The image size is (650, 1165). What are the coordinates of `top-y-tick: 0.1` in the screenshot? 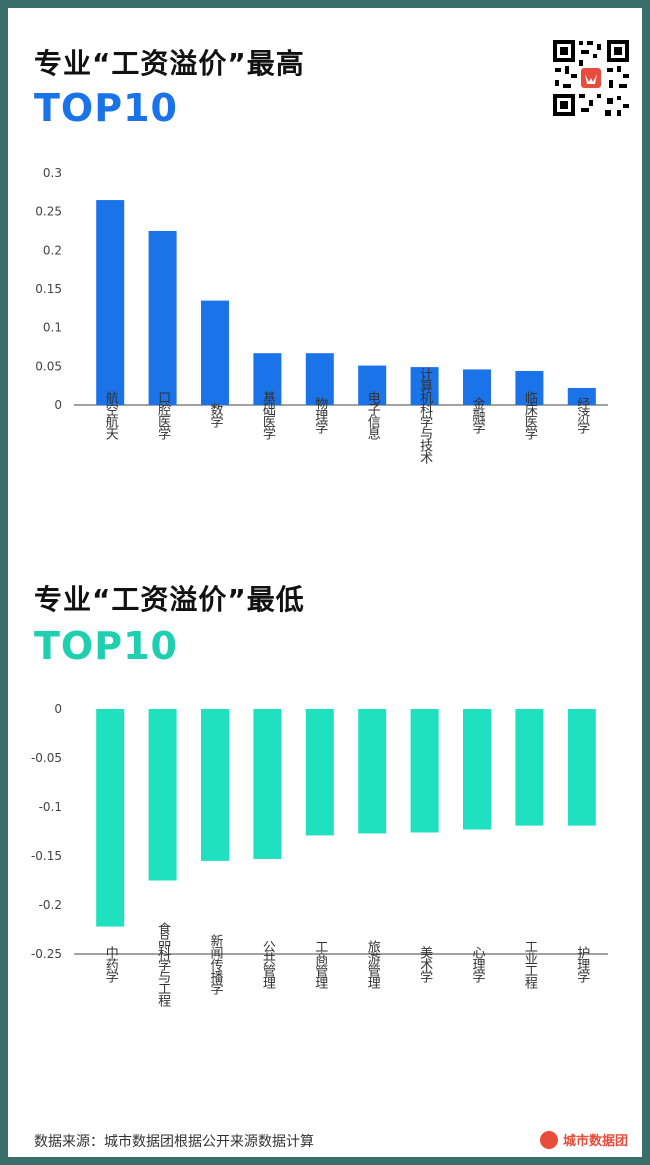 It's located at (52, 328).